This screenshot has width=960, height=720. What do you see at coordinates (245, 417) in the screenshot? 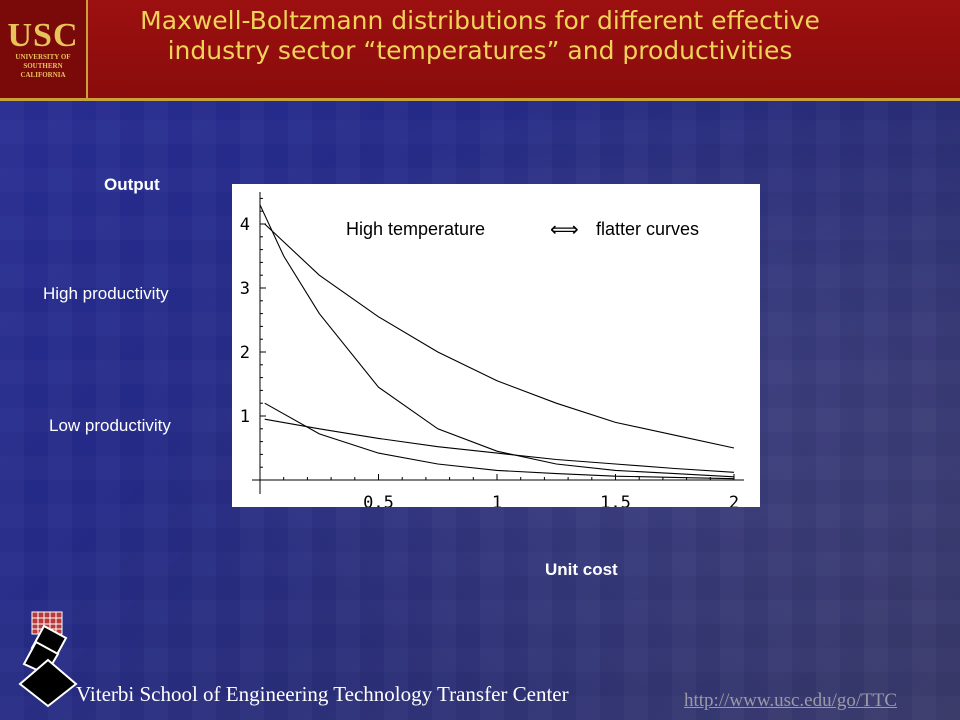
I see `y-tick-label: 1` at bounding box center [245, 417].